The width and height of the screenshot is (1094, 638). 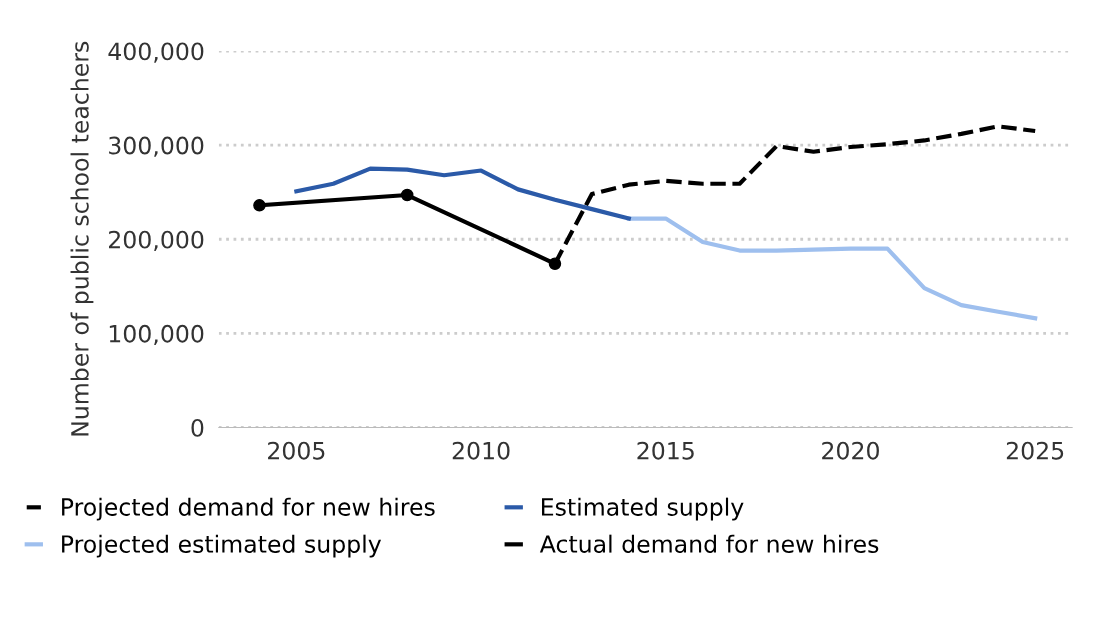 What do you see at coordinates (156, 335) in the screenshot?
I see `y-tick-label: 100,000` at bounding box center [156, 335].